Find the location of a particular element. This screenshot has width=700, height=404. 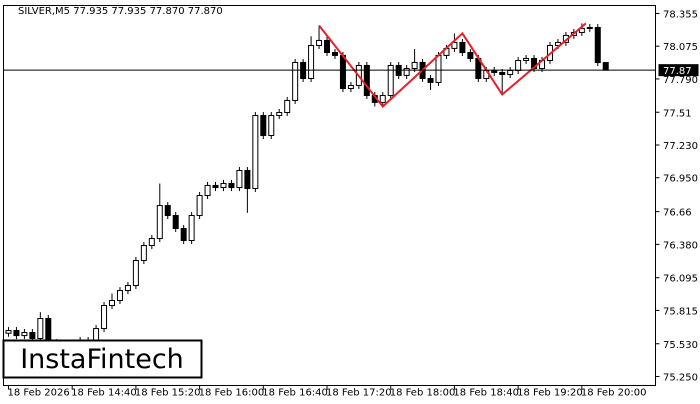

y-tick-label: 78.355 is located at coordinates (680, 14).